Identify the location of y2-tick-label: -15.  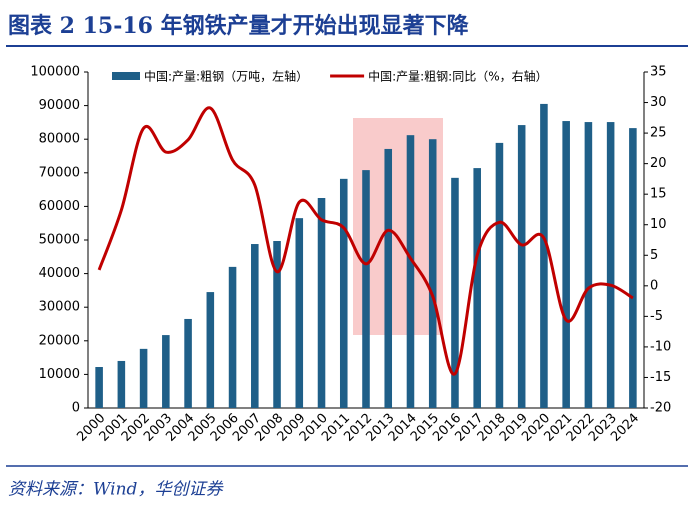
(660, 377).